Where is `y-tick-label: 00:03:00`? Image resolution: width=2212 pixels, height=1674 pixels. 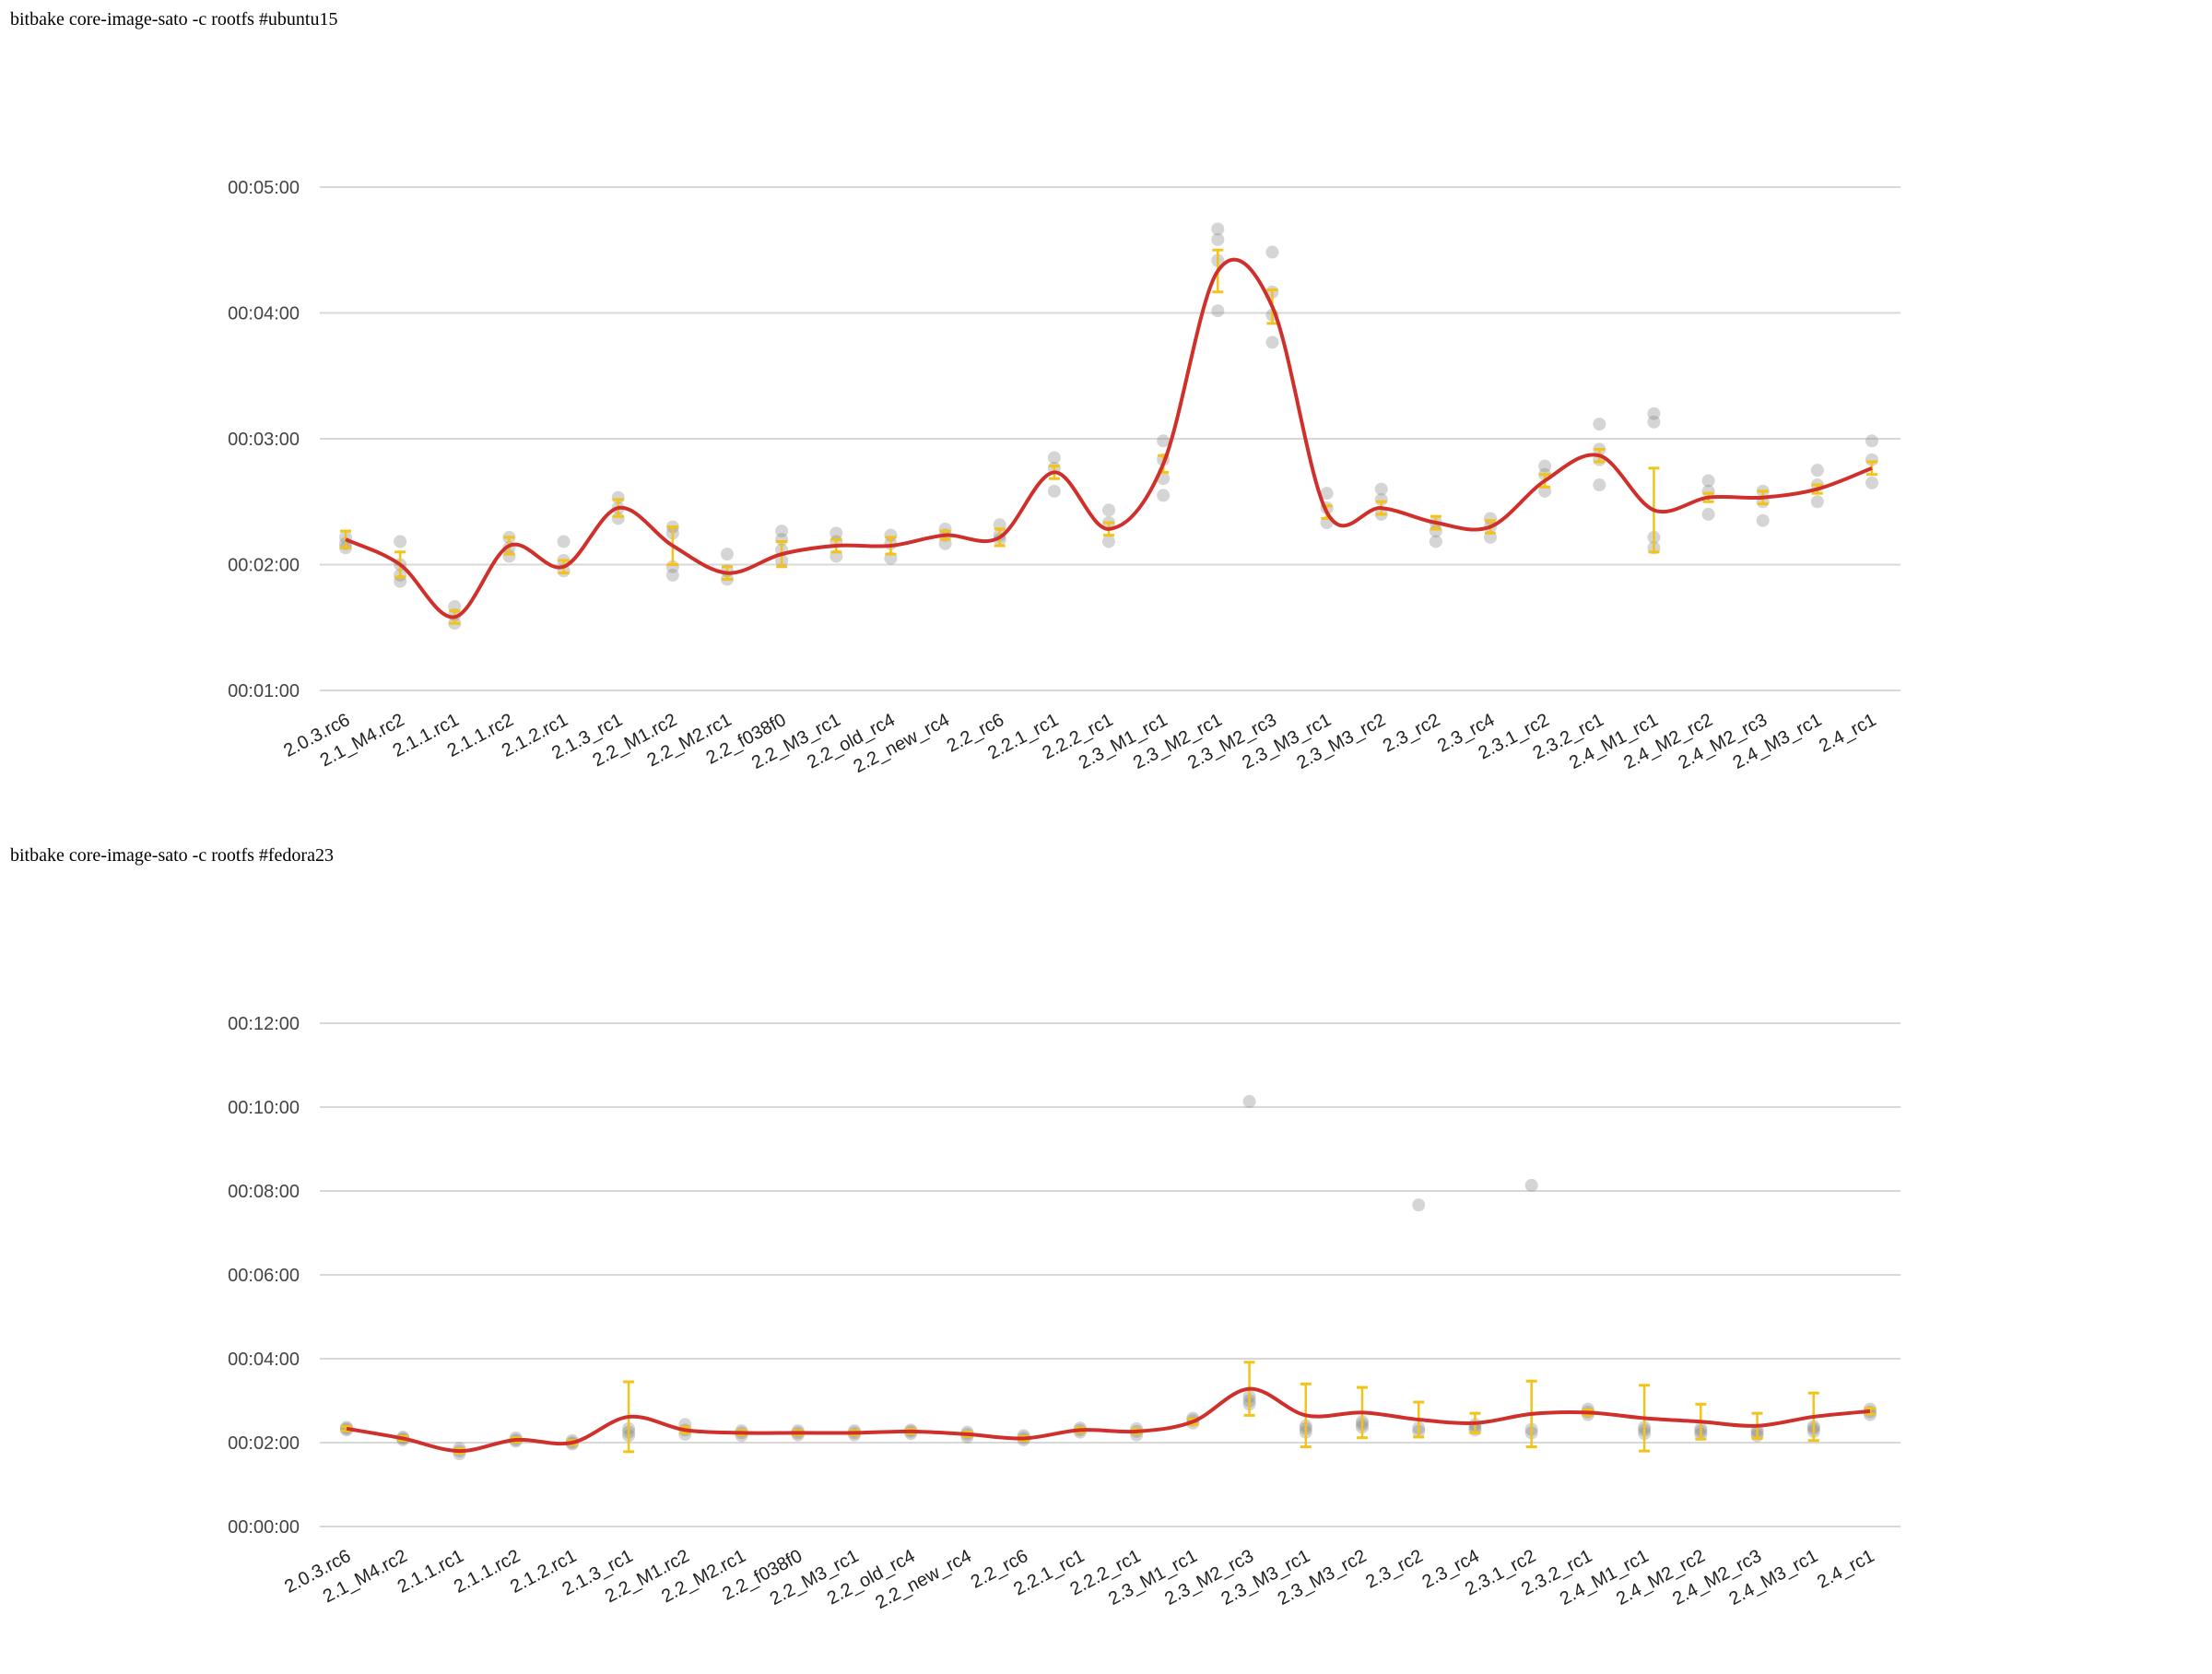
y-tick-label: 00:03:00 is located at coordinates (264, 440).